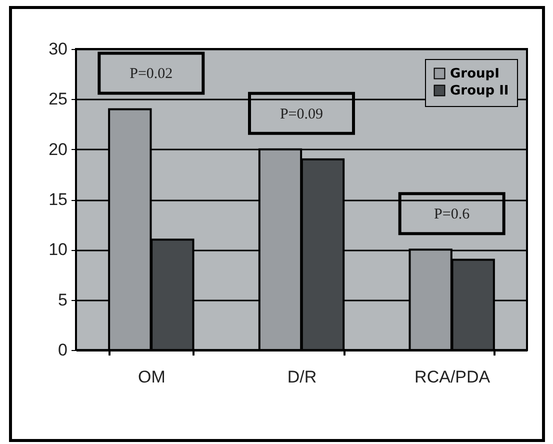 The height and width of the screenshot is (444, 553). What do you see at coordinates (302, 377) in the screenshot?
I see `x-tick-label: D/R` at bounding box center [302, 377].